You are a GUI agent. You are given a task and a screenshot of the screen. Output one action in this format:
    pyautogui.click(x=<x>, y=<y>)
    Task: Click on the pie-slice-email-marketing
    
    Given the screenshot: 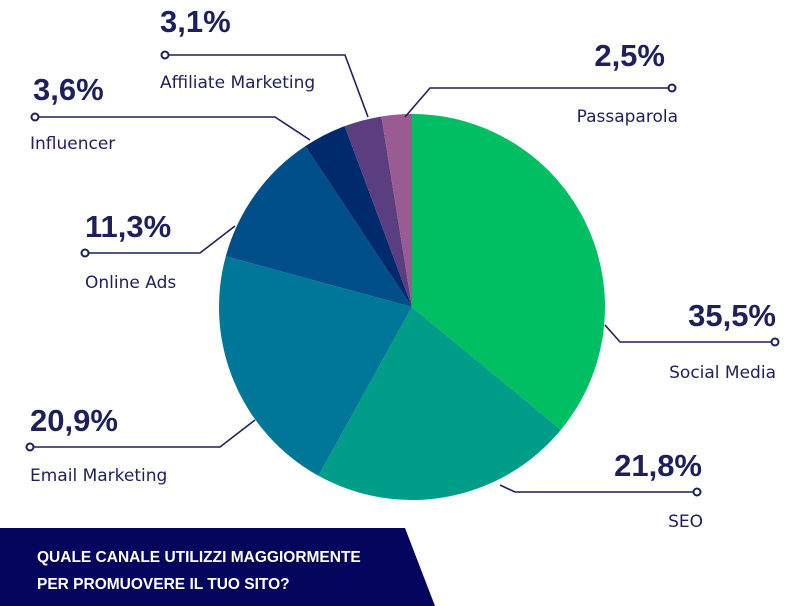 What is the action you would take?
    pyautogui.click(x=315, y=366)
    